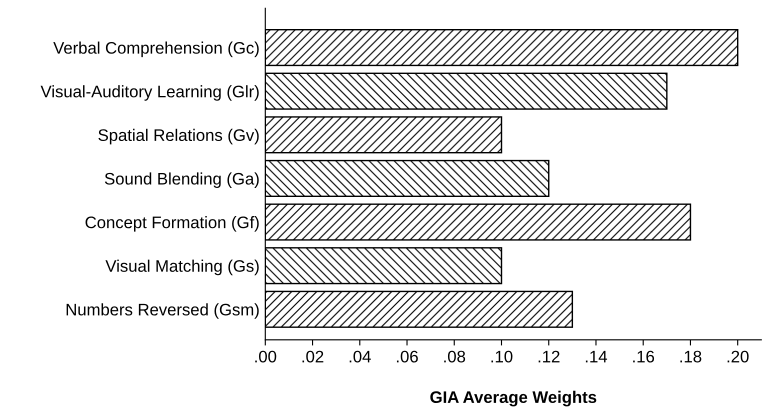  I want to click on x-tick-label: .06, so click(407, 356).